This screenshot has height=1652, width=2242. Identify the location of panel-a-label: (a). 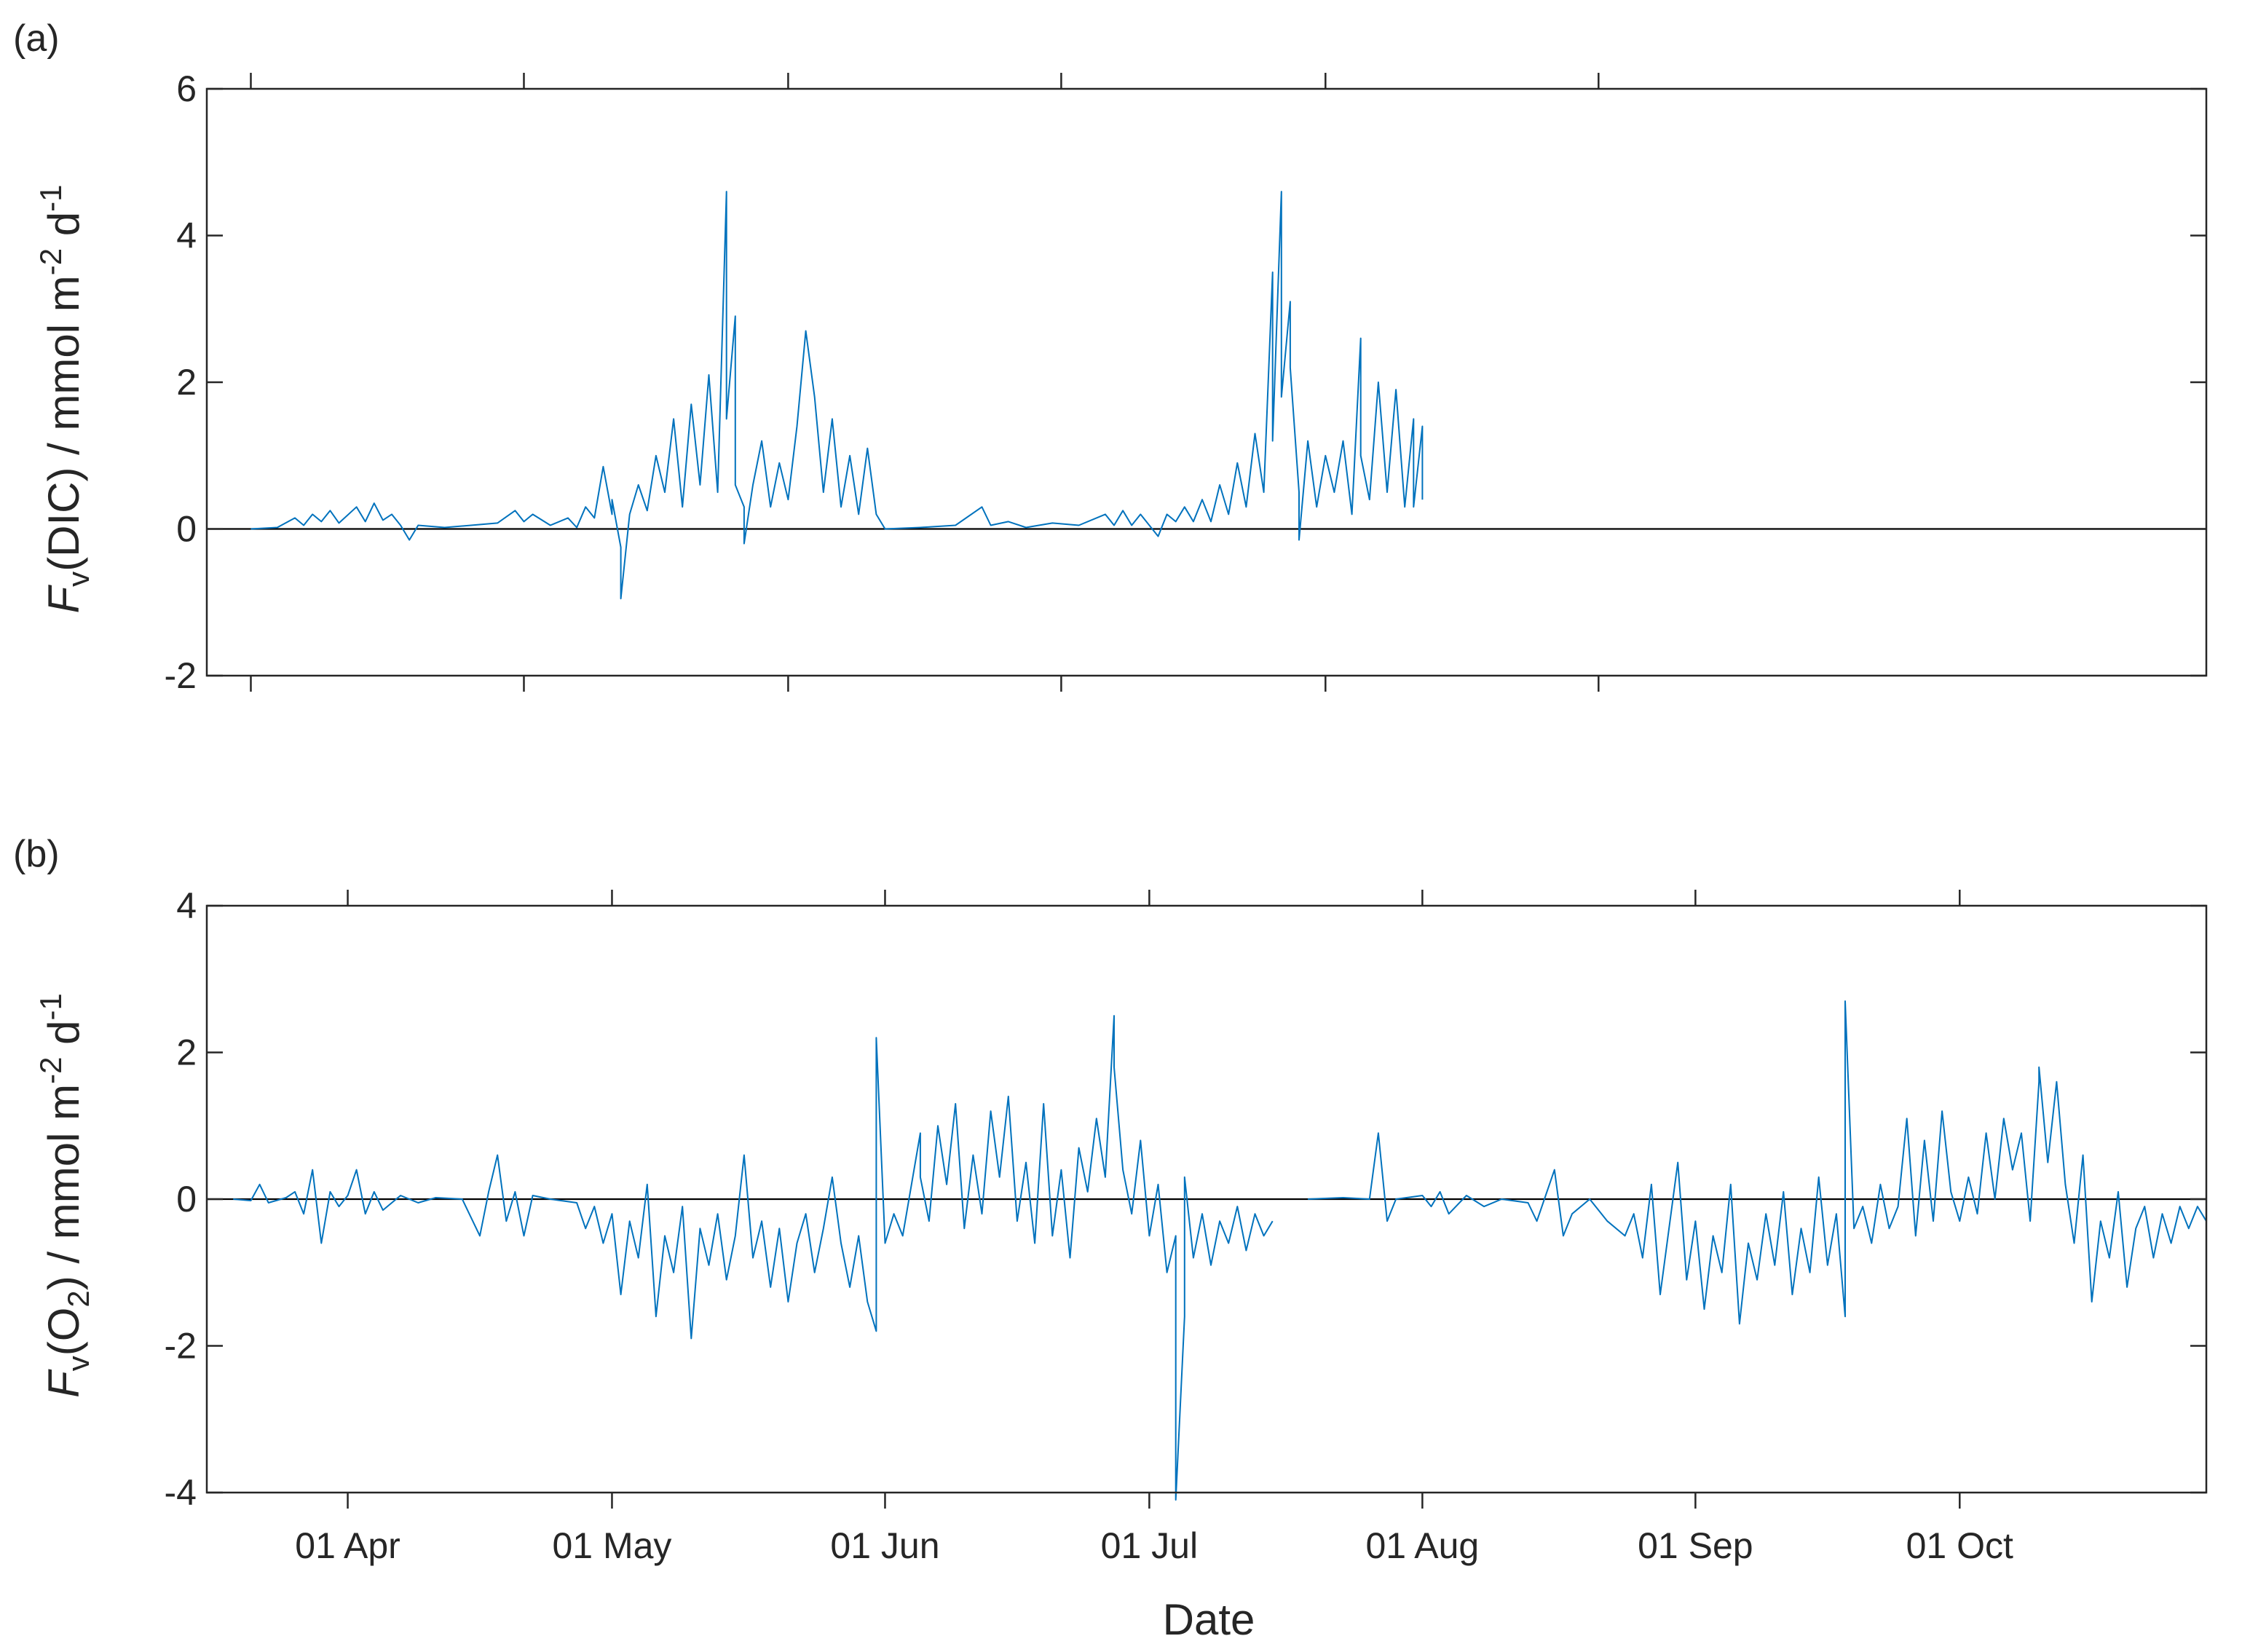
(36, 38).